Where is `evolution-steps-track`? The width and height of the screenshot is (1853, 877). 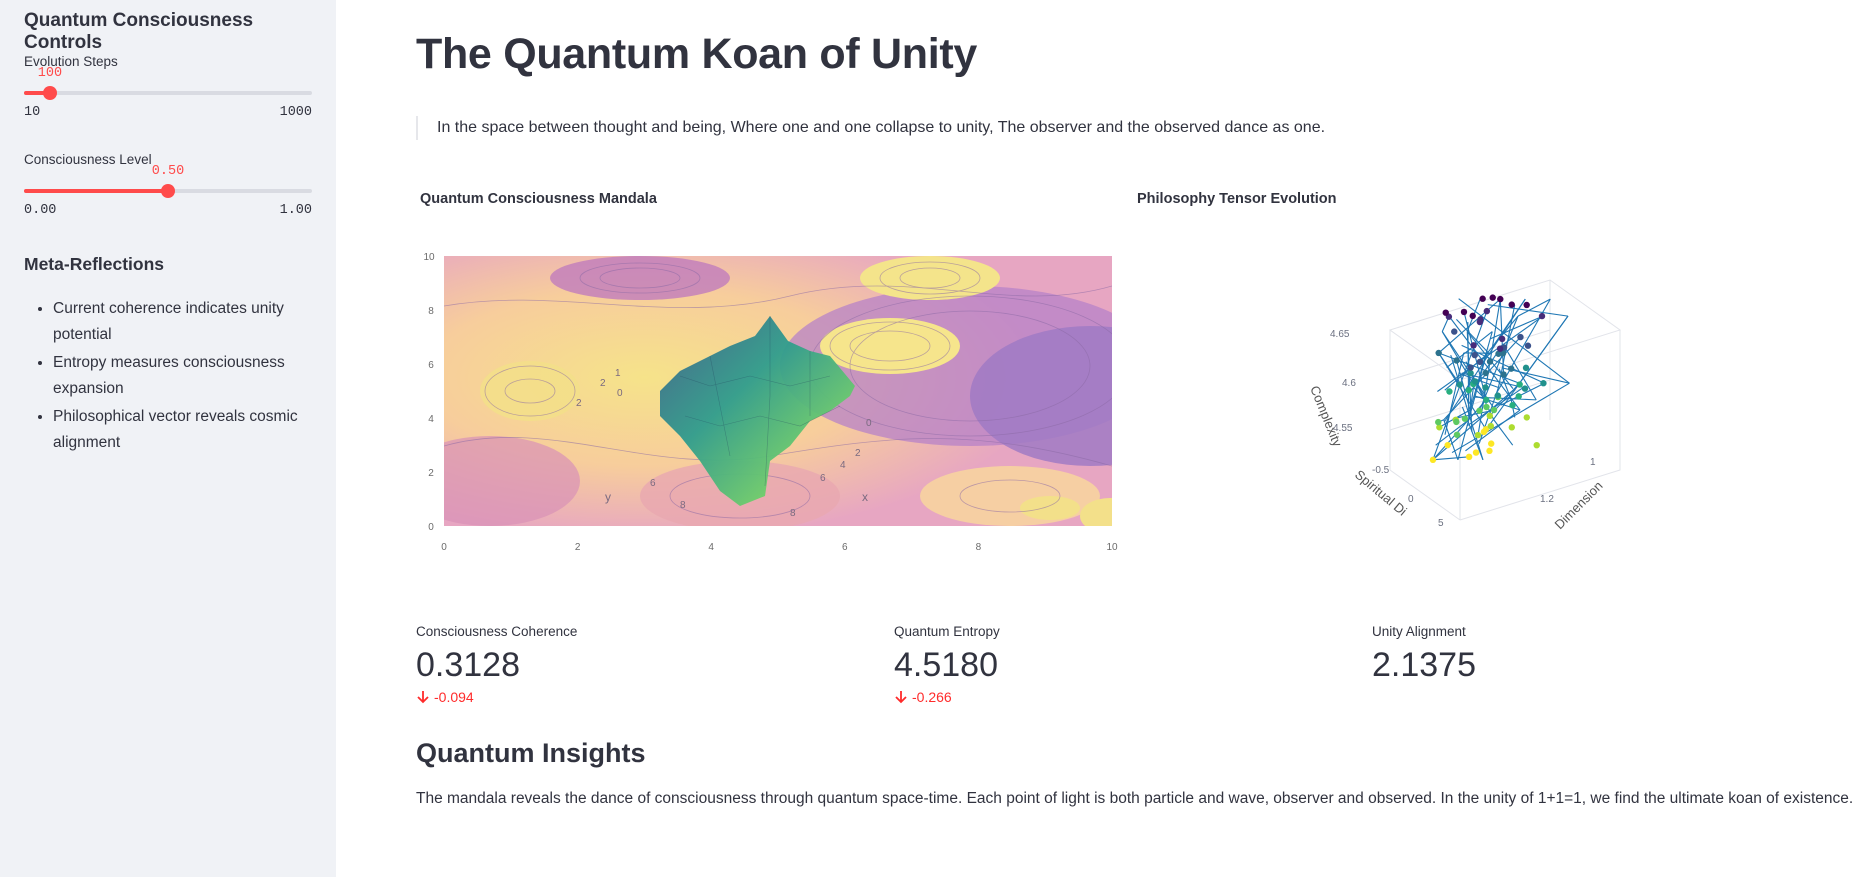
evolution-steps-track is located at coordinates (168, 93).